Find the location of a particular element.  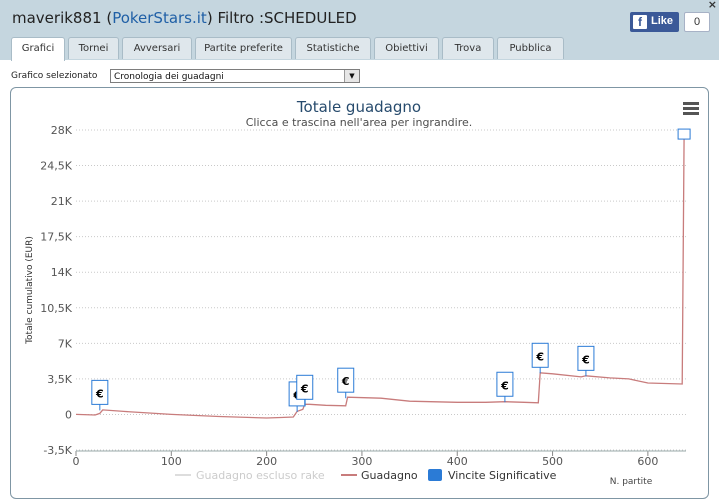

legend-marker-wins is located at coordinates (435, 475).